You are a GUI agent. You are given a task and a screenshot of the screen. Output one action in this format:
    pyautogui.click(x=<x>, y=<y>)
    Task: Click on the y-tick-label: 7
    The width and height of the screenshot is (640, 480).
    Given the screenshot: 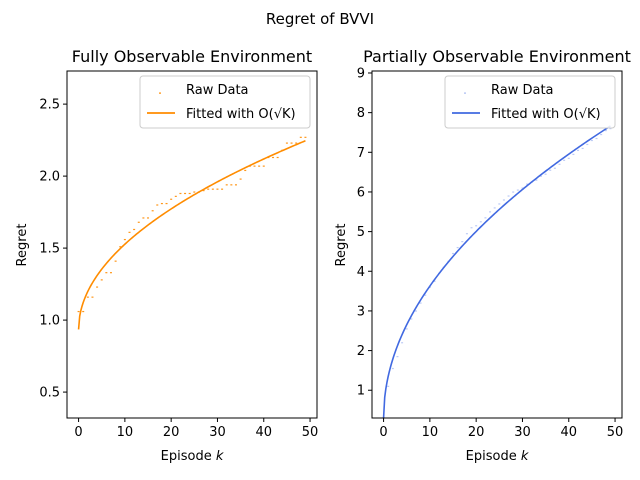 What is the action you would take?
    pyautogui.click(x=361, y=153)
    